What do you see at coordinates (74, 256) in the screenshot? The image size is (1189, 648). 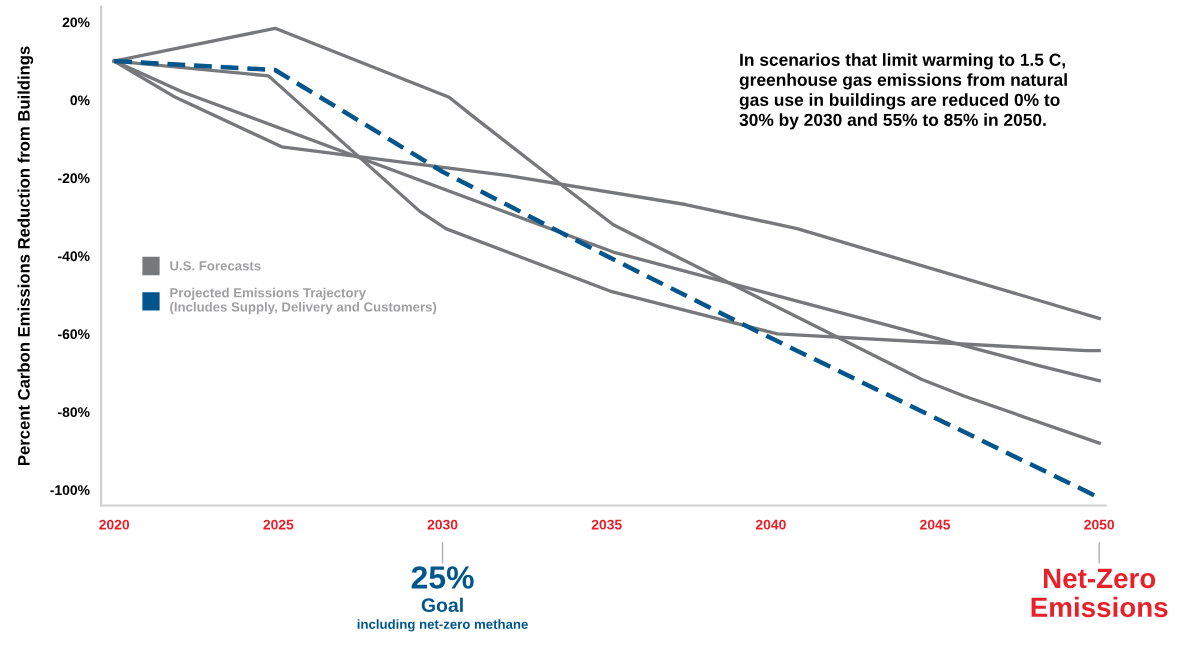 I see `y-tick-label: -40%` at bounding box center [74, 256].